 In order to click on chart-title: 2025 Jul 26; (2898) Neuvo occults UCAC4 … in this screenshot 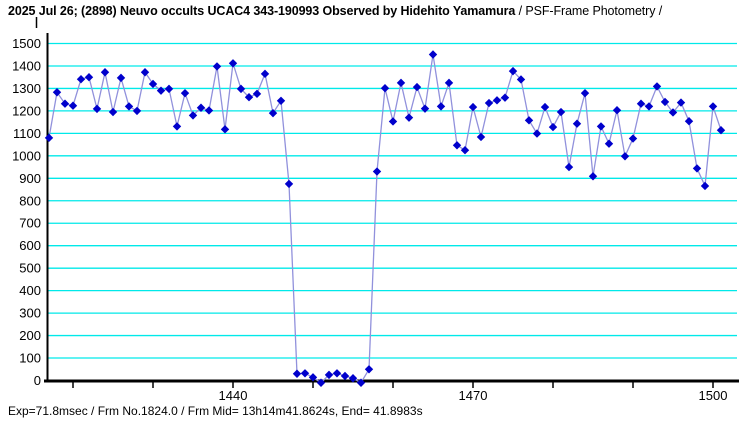, I will do `click(371, 11)`.